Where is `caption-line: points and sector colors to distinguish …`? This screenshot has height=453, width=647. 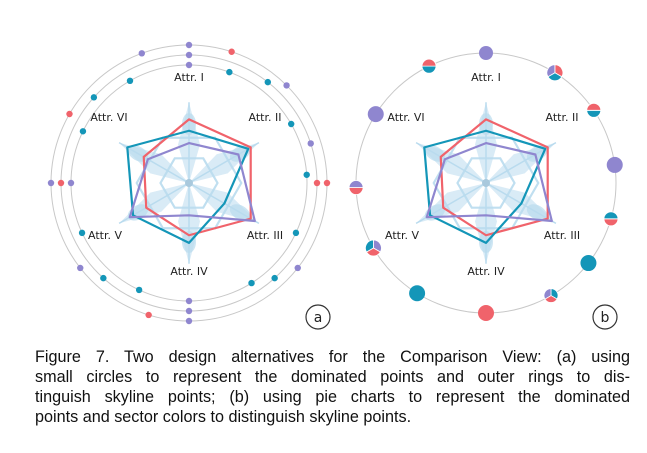 caption-line: points and sector colors to distinguish … is located at coordinates (223, 417).